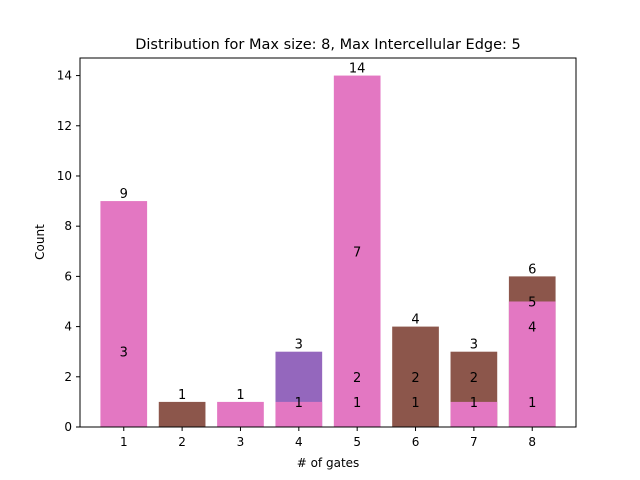 This screenshot has width=640, height=480. I want to click on x-axis-label: # of gates, so click(328, 463).